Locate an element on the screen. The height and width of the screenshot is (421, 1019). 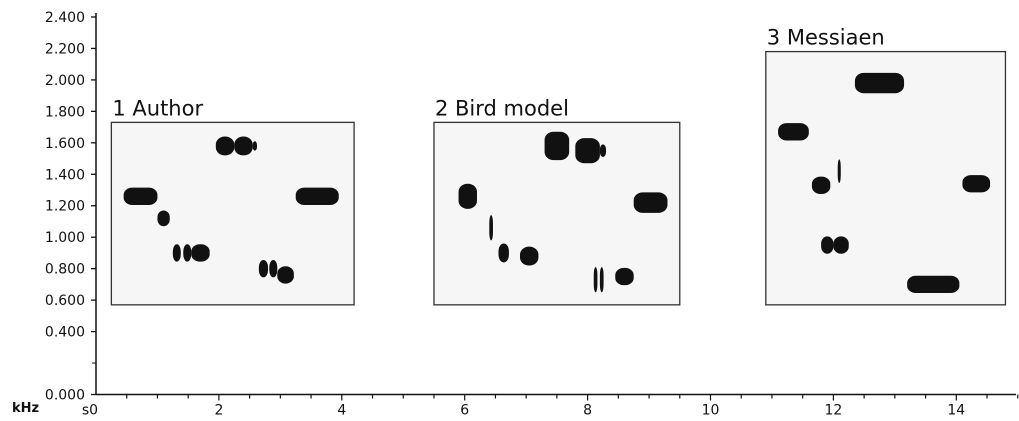
y-tick-label: 1.400 is located at coordinates (65, 175).